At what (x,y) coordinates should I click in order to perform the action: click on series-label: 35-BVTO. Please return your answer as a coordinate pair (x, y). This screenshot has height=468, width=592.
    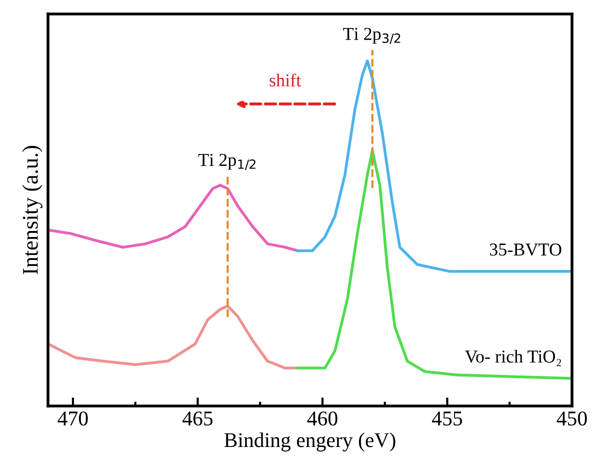
    Looking at the image, I should click on (526, 250).